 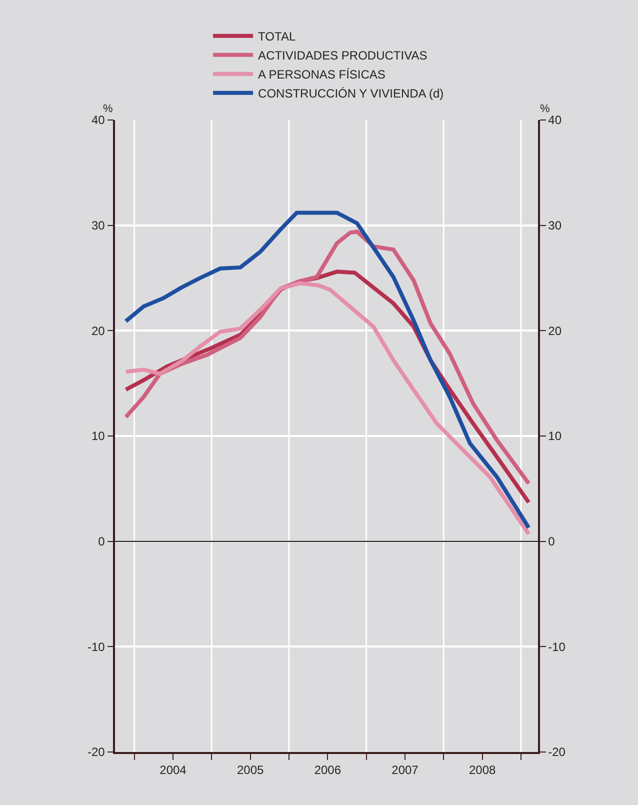 What do you see at coordinates (98, 120) in the screenshot?
I see `y-tick-label: 40` at bounding box center [98, 120].